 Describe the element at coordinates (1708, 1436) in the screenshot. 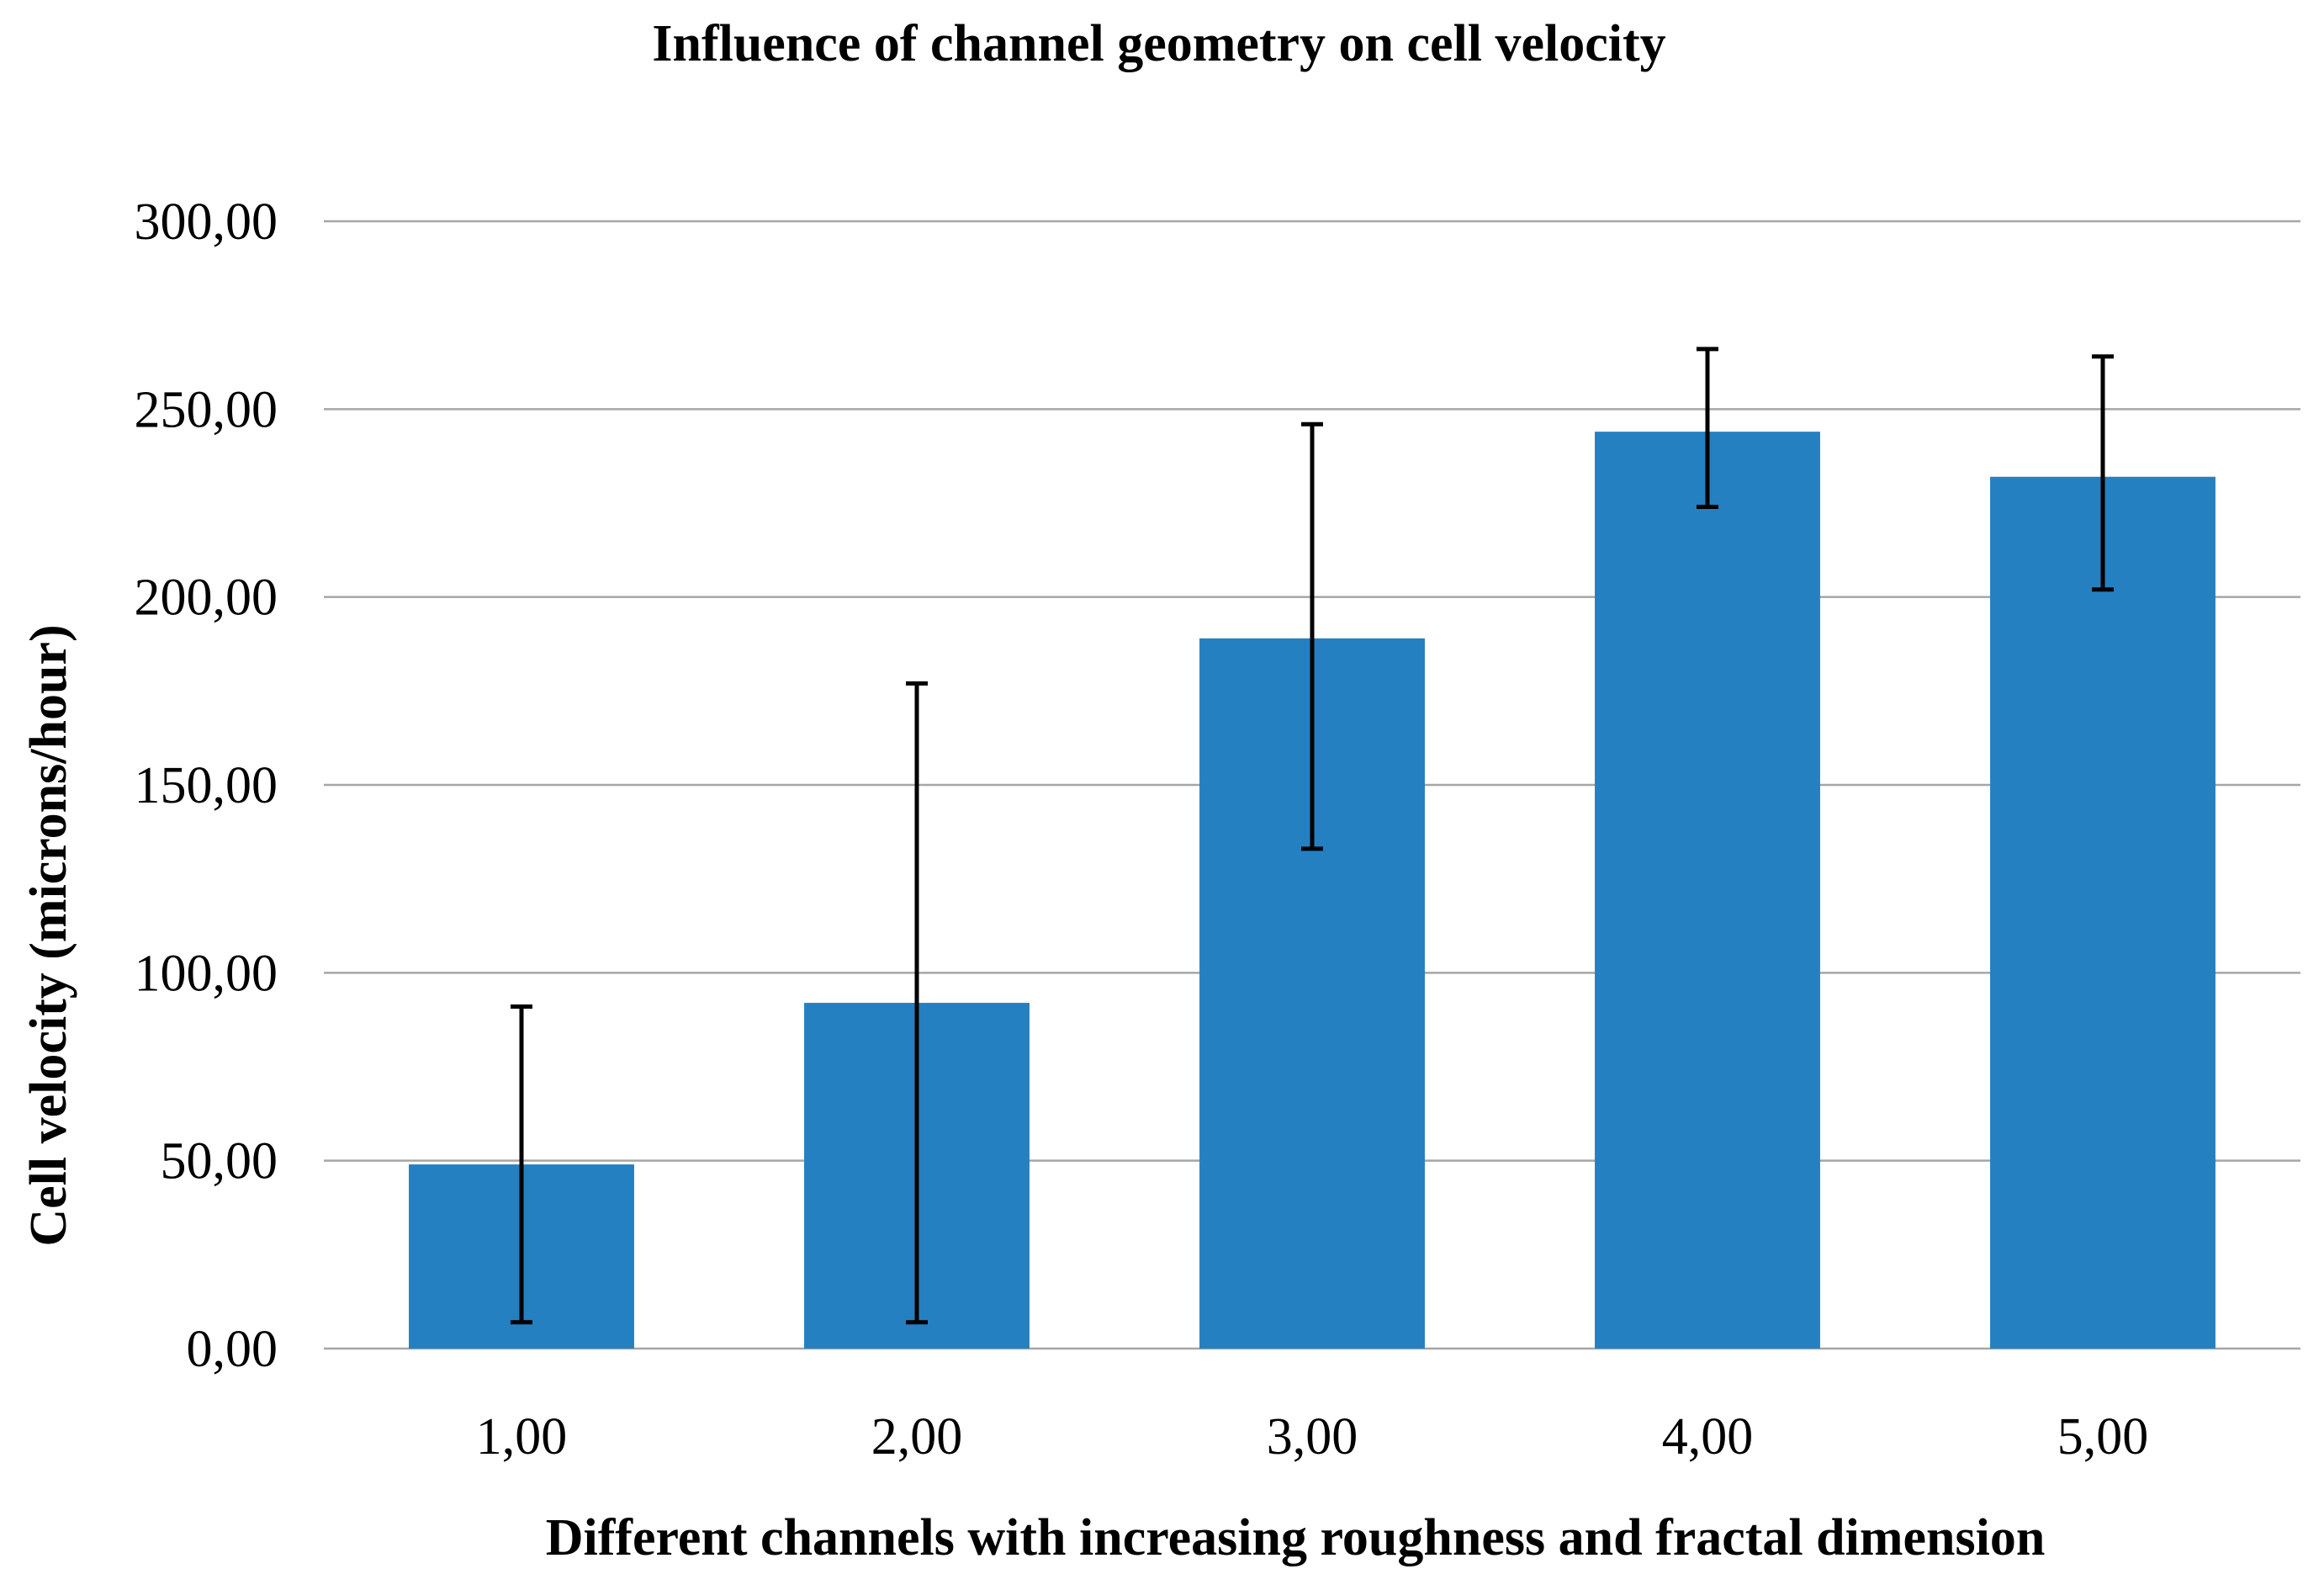

I see `x-tick-label: 4,00` at that location.